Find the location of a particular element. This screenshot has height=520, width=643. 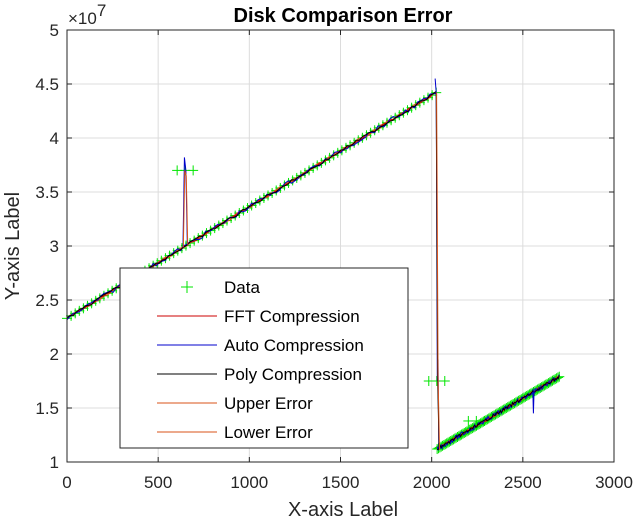

spike-error is located at coordinates (185, 209).